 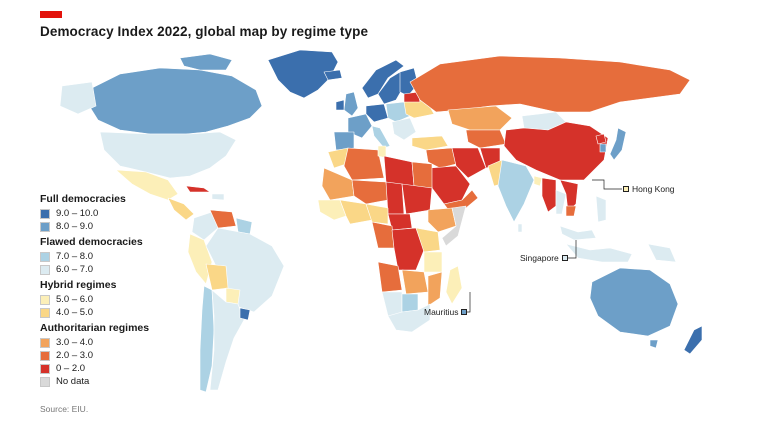 I want to click on legend-group-title: Flawed democracies, so click(x=91, y=242).